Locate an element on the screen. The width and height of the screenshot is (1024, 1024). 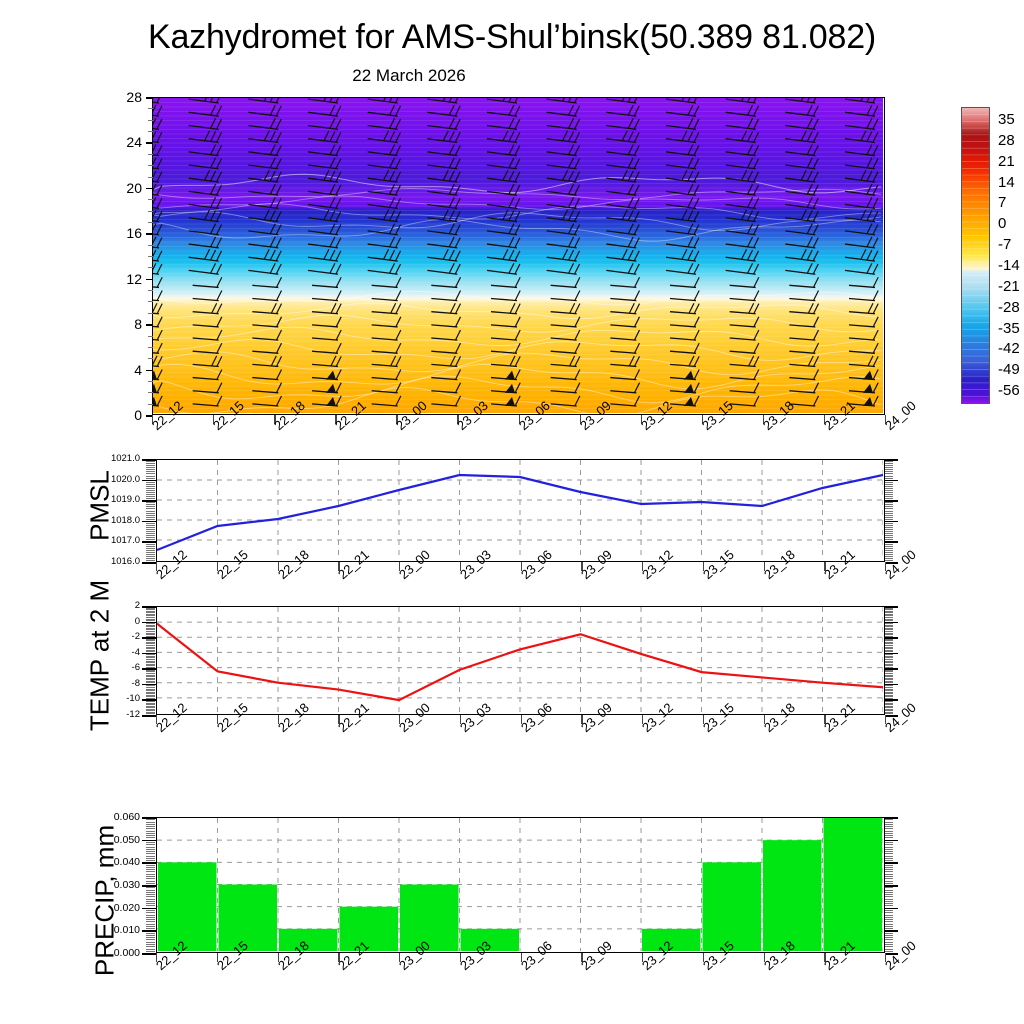
precip-ytick-mark is located at coordinates (149, 818).